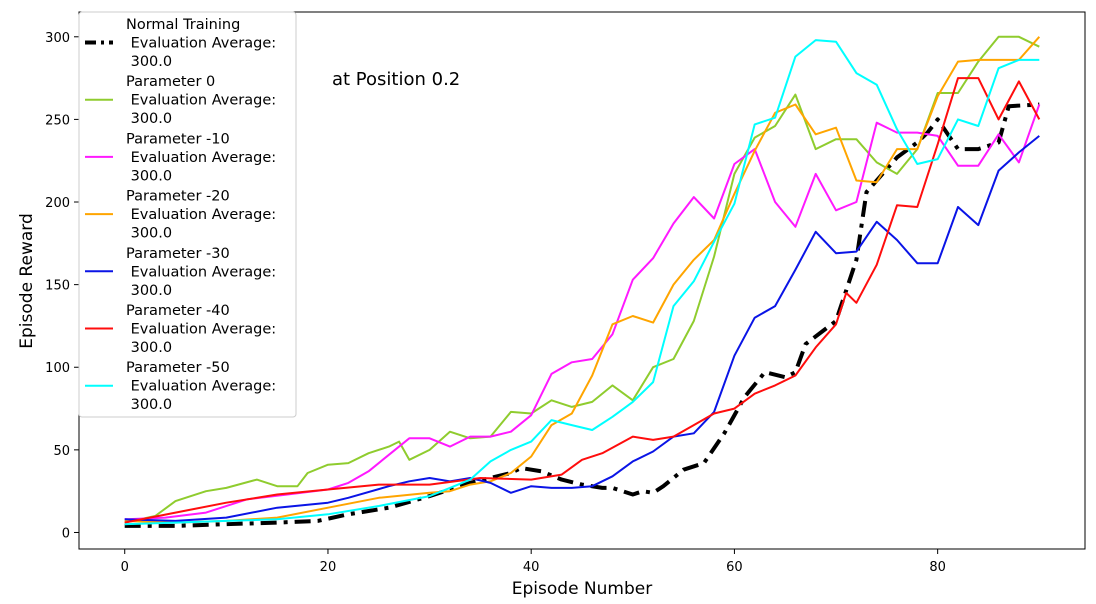 The width and height of the screenshot is (1096, 604). I want to click on legend-label: Parameter -50 Evaluation Average: 300.0, so click(201, 386).